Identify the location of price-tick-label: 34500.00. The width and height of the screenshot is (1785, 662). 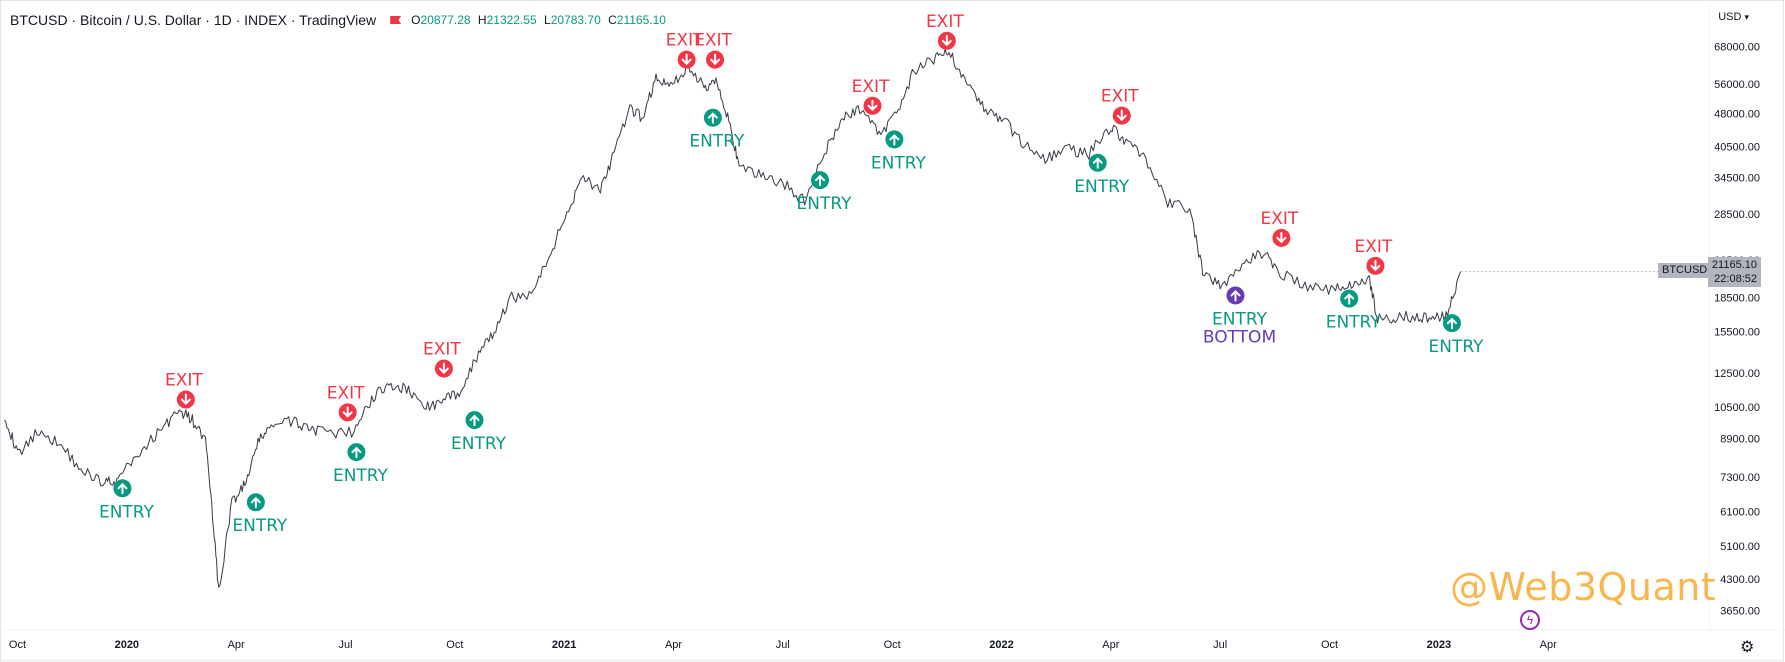
(1737, 178).